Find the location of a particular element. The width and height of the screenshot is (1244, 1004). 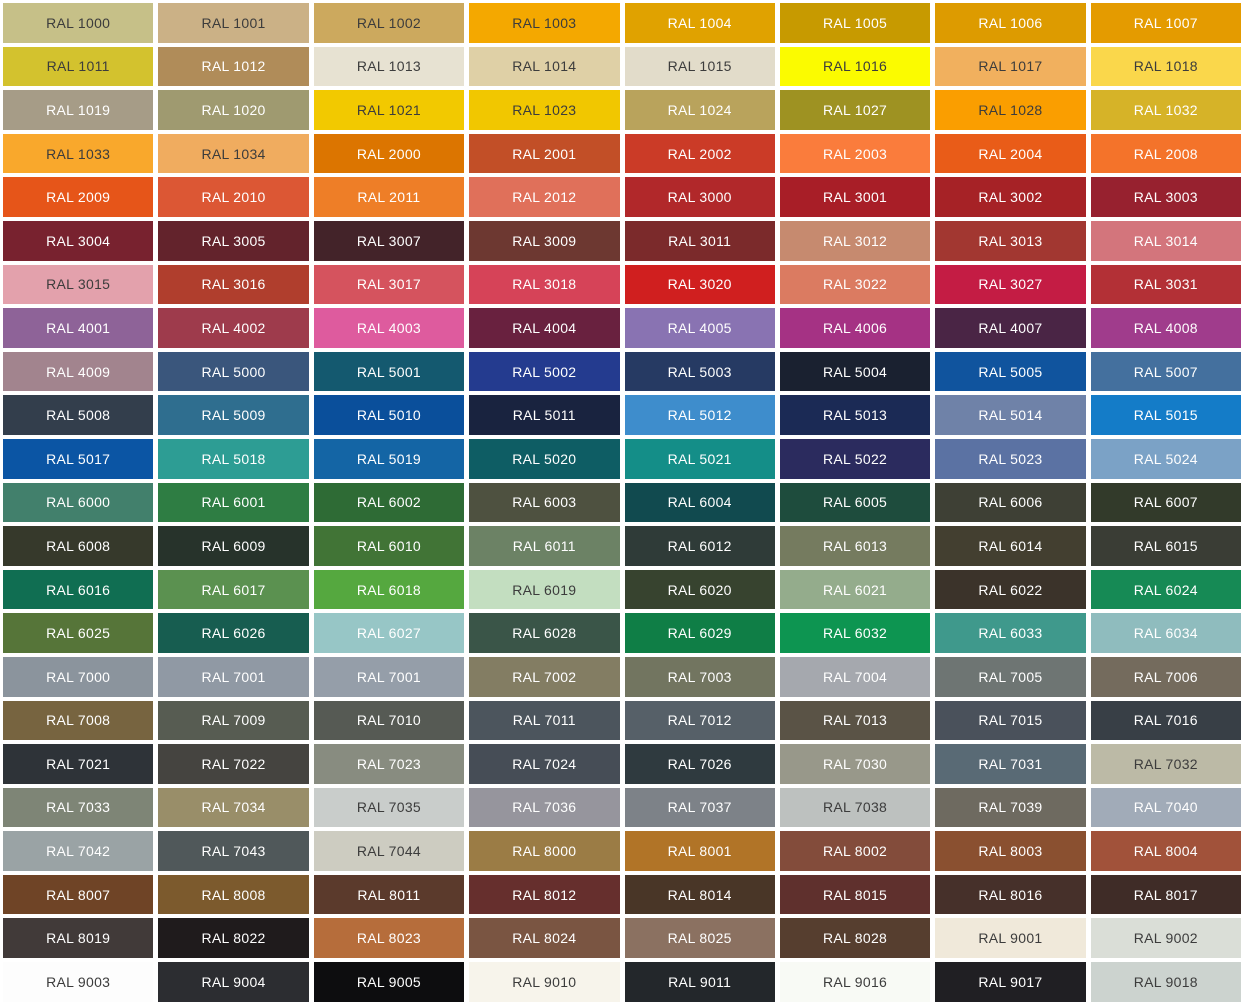

swatch-ral-8015: RAL 8015 is located at coordinates (855, 894).